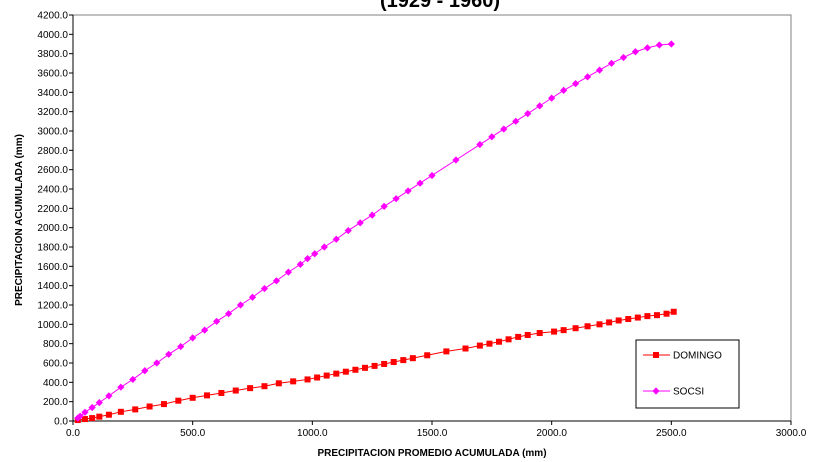 The width and height of the screenshot is (813, 462). I want to click on x-tick-label: 500.0, so click(192, 433).